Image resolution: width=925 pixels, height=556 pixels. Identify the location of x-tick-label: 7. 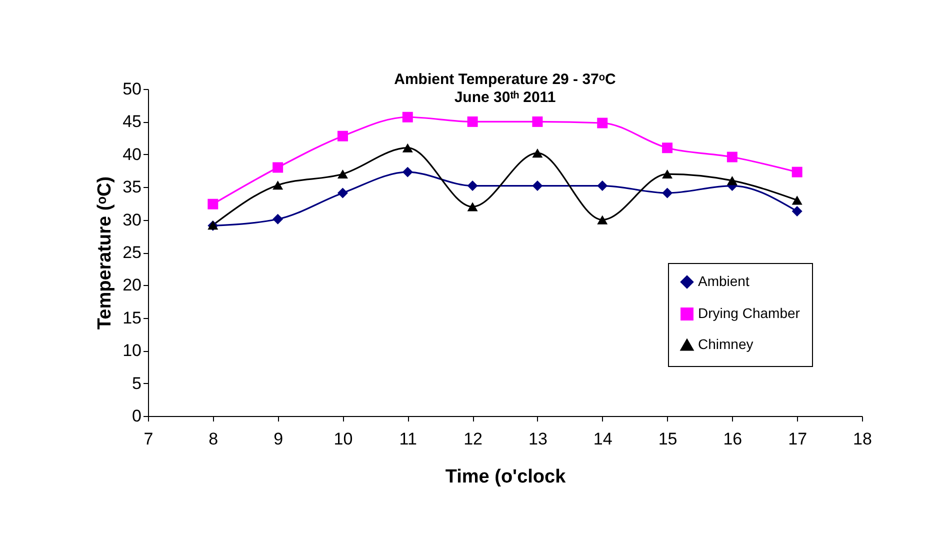
(149, 439).